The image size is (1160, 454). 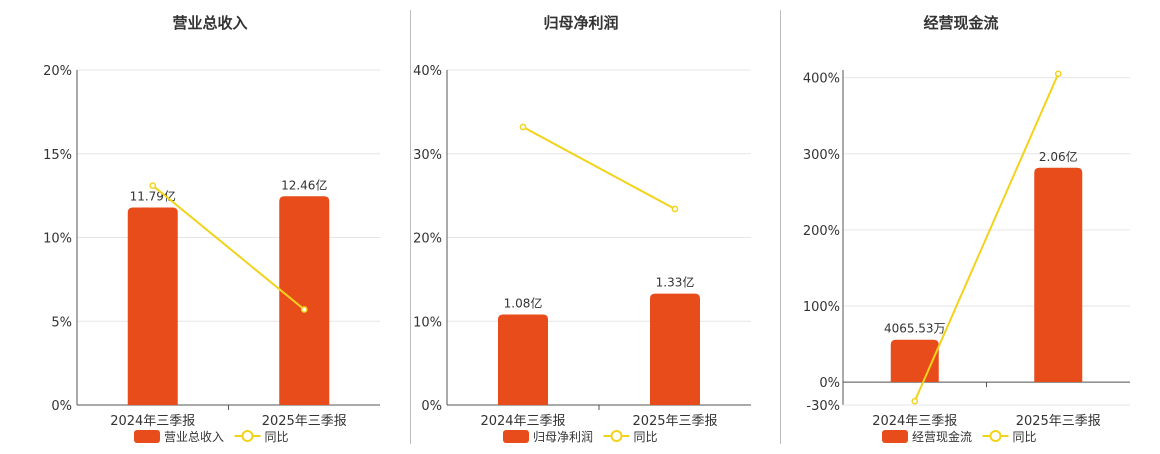 What do you see at coordinates (675, 282) in the screenshot?
I see `bar-data-label: 1.33亿` at bounding box center [675, 282].